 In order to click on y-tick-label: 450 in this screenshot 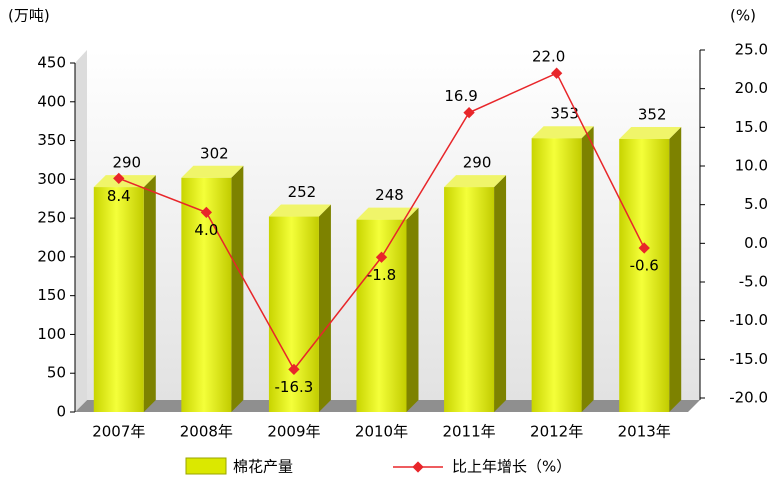, I will do `click(51, 63)`.